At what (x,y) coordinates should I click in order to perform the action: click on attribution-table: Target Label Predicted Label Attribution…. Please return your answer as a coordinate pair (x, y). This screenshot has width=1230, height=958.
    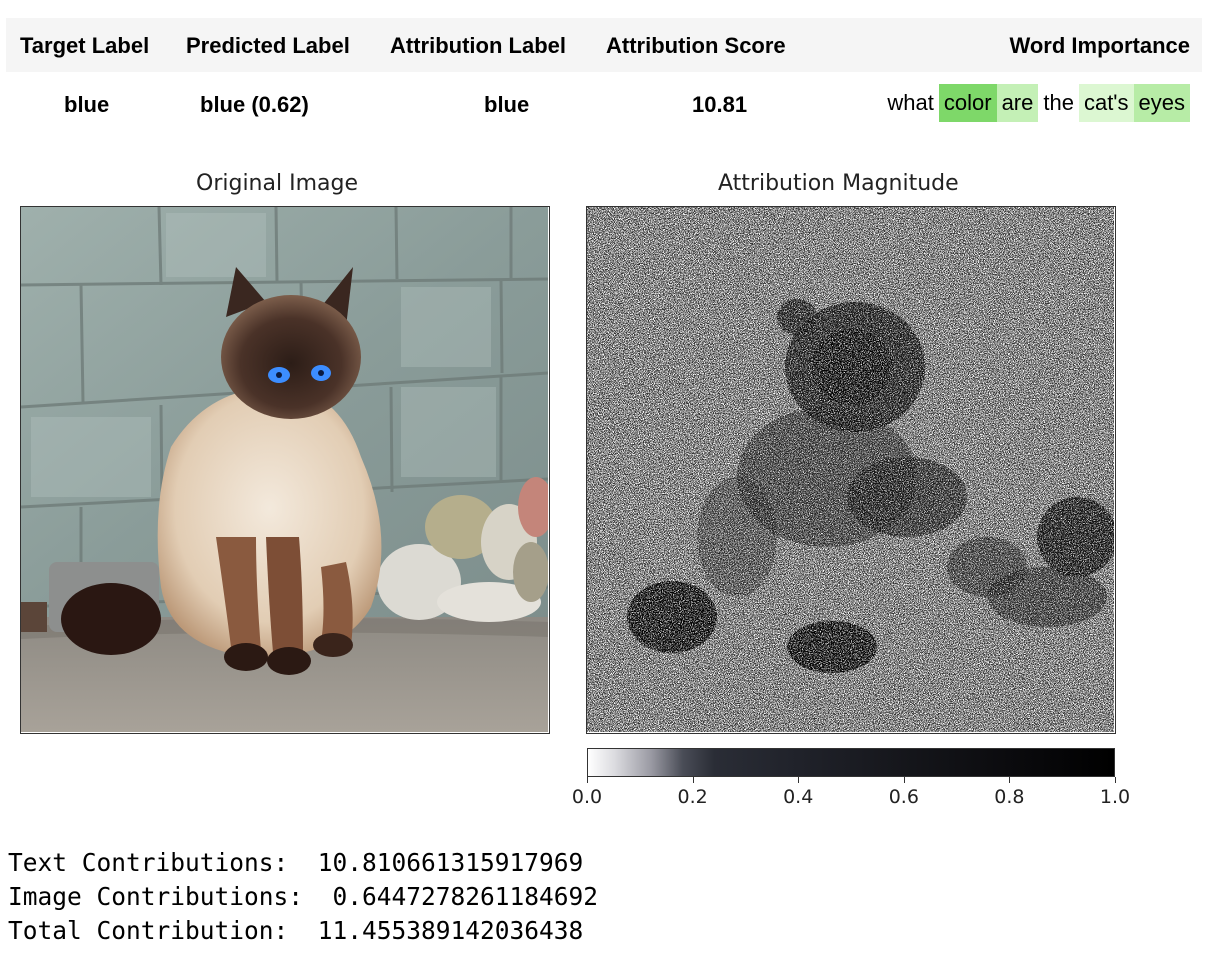
    Looking at the image, I should click on (604, 79).